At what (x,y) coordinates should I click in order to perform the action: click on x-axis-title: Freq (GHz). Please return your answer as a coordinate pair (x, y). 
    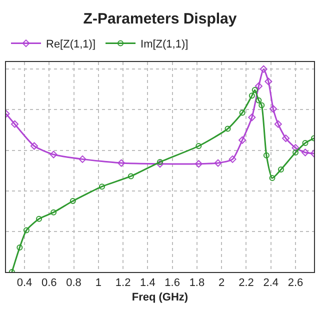
    Looking at the image, I should click on (160, 297).